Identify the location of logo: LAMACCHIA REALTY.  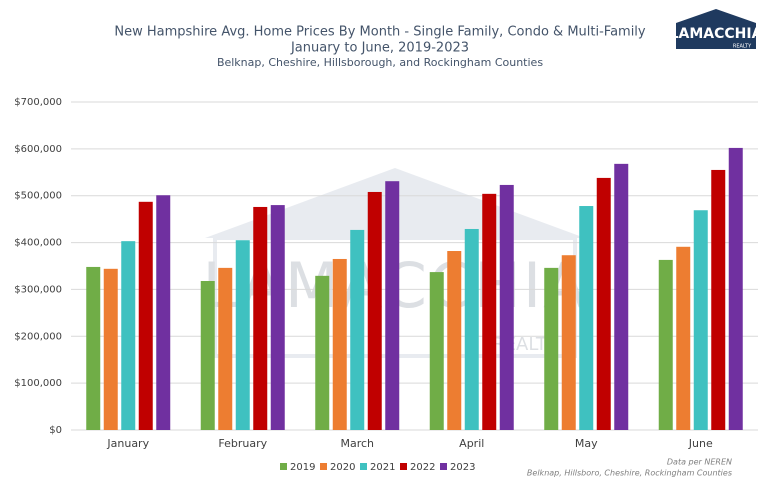
(716, 29).